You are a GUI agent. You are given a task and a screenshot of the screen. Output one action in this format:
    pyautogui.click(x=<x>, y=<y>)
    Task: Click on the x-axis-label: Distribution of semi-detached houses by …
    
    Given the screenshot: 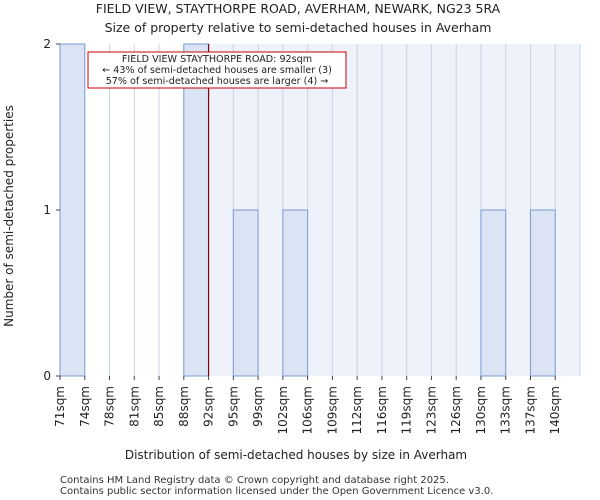 What is the action you would take?
    pyautogui.click(x=296, y=455)
    